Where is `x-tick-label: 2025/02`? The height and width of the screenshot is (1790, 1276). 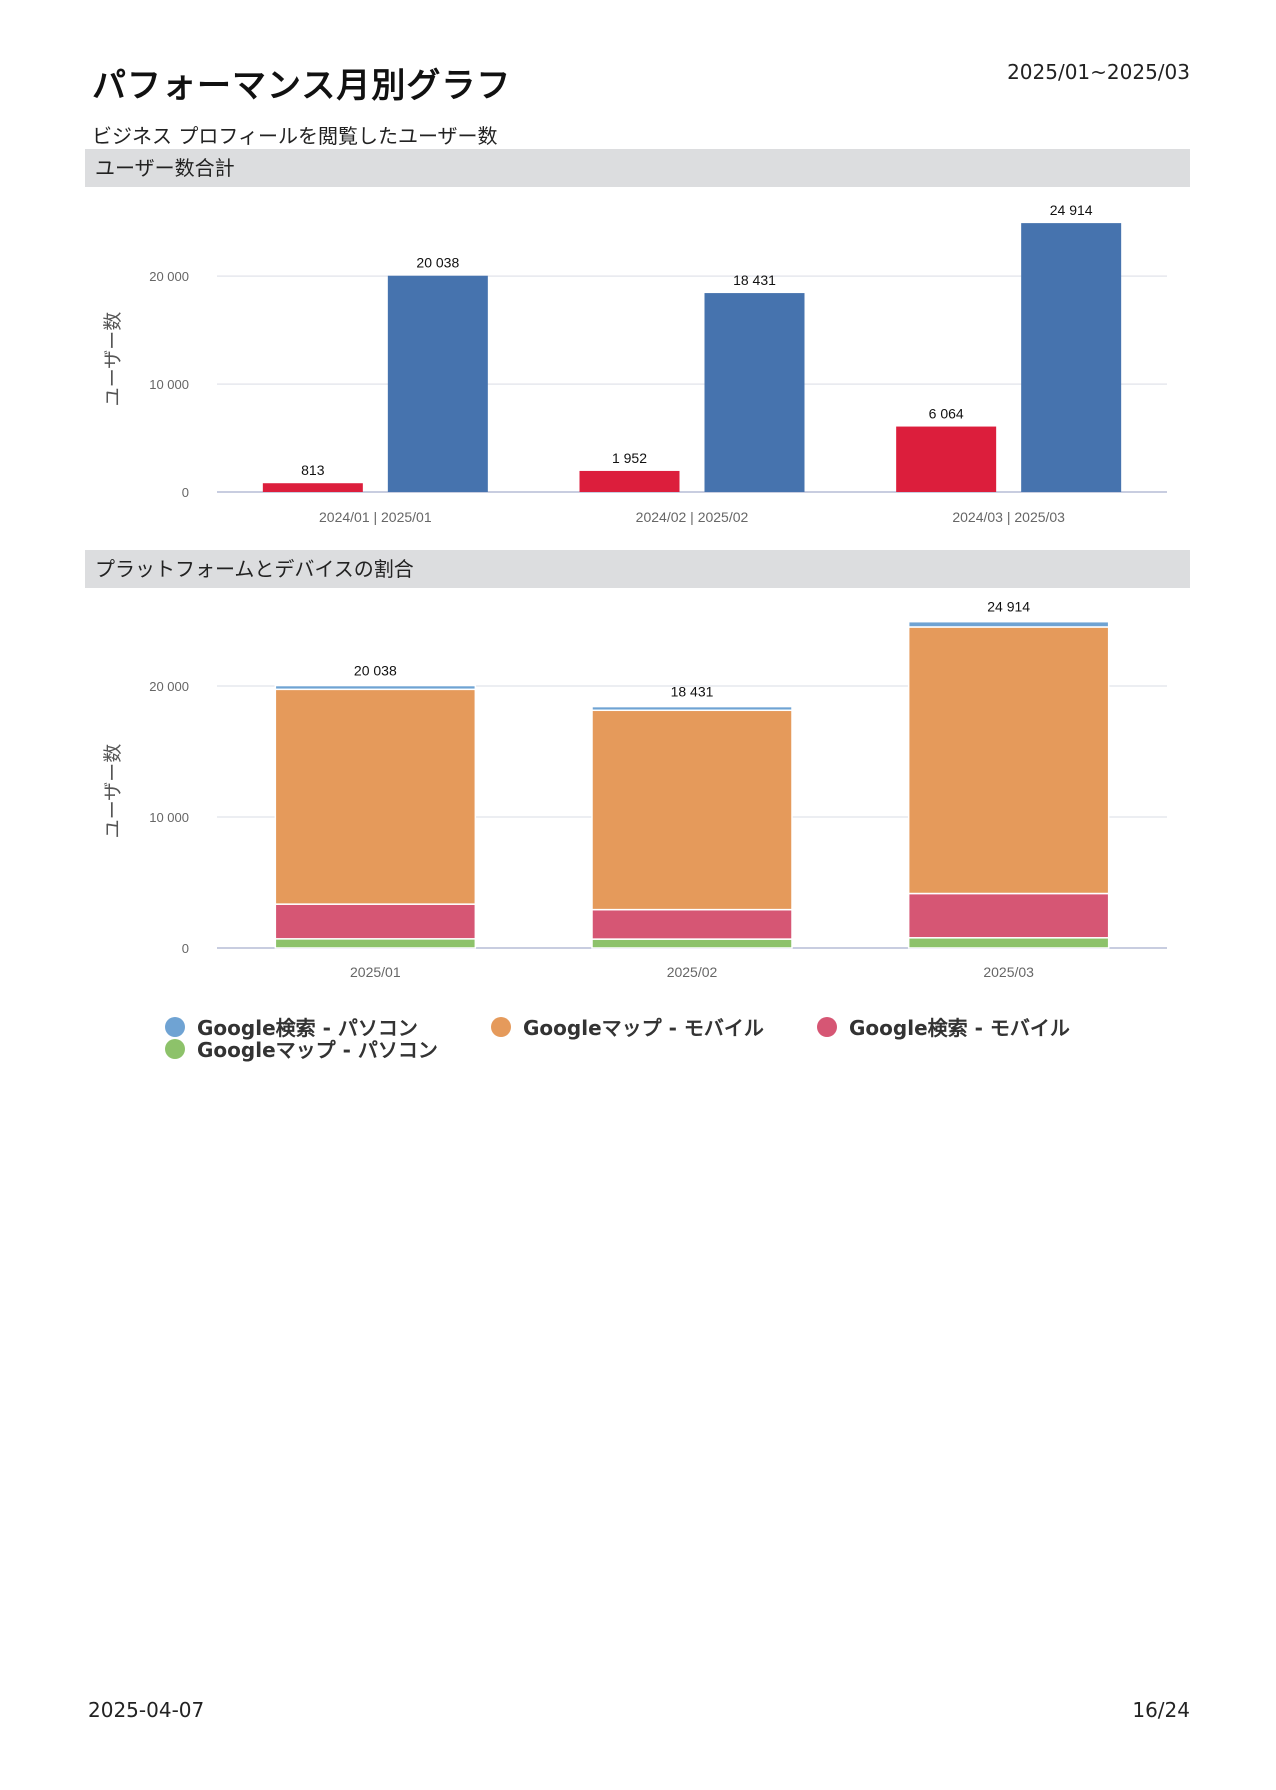
x-tick-label: 2025/02 is located at coordinates (692, 972).